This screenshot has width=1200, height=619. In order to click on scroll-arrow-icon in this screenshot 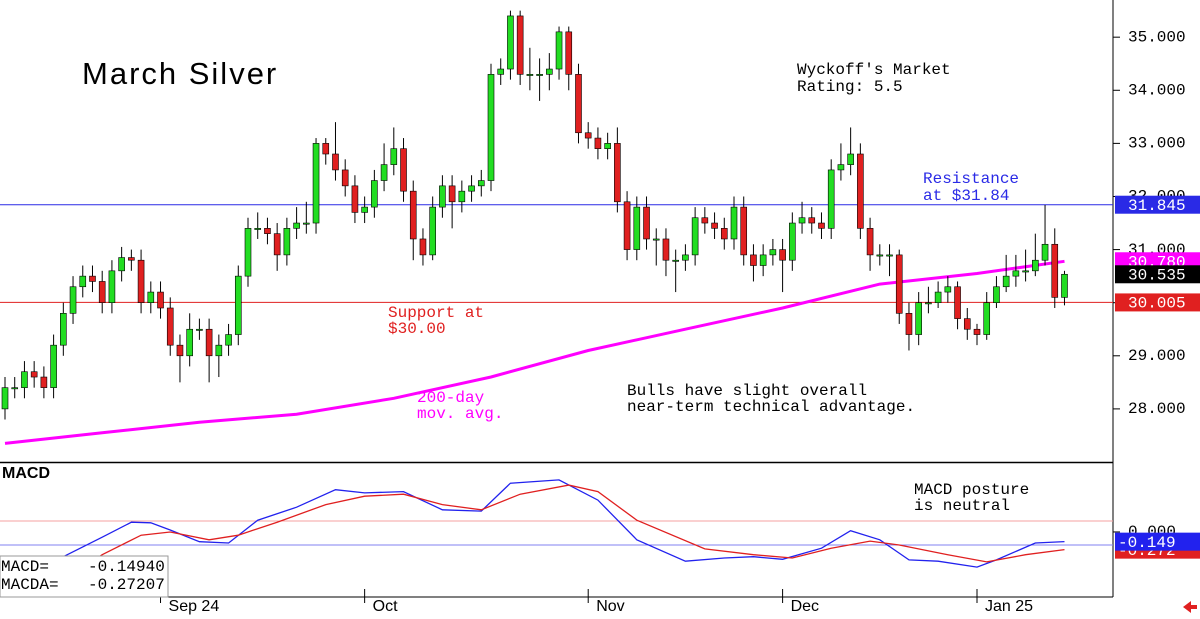, I will do `click(1190, 607)`.